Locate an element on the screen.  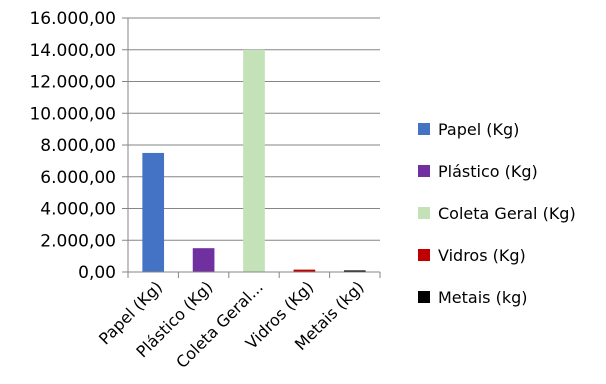
y-tick-label: 0,00 is located at coordinates (97, 273).